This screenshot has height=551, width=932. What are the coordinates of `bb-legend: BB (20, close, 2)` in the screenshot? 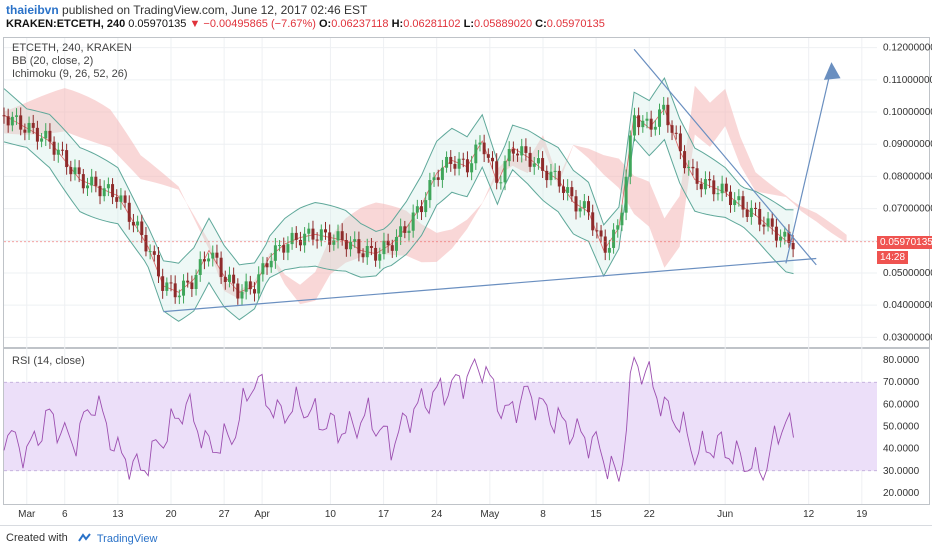 It's located at (53, 61).